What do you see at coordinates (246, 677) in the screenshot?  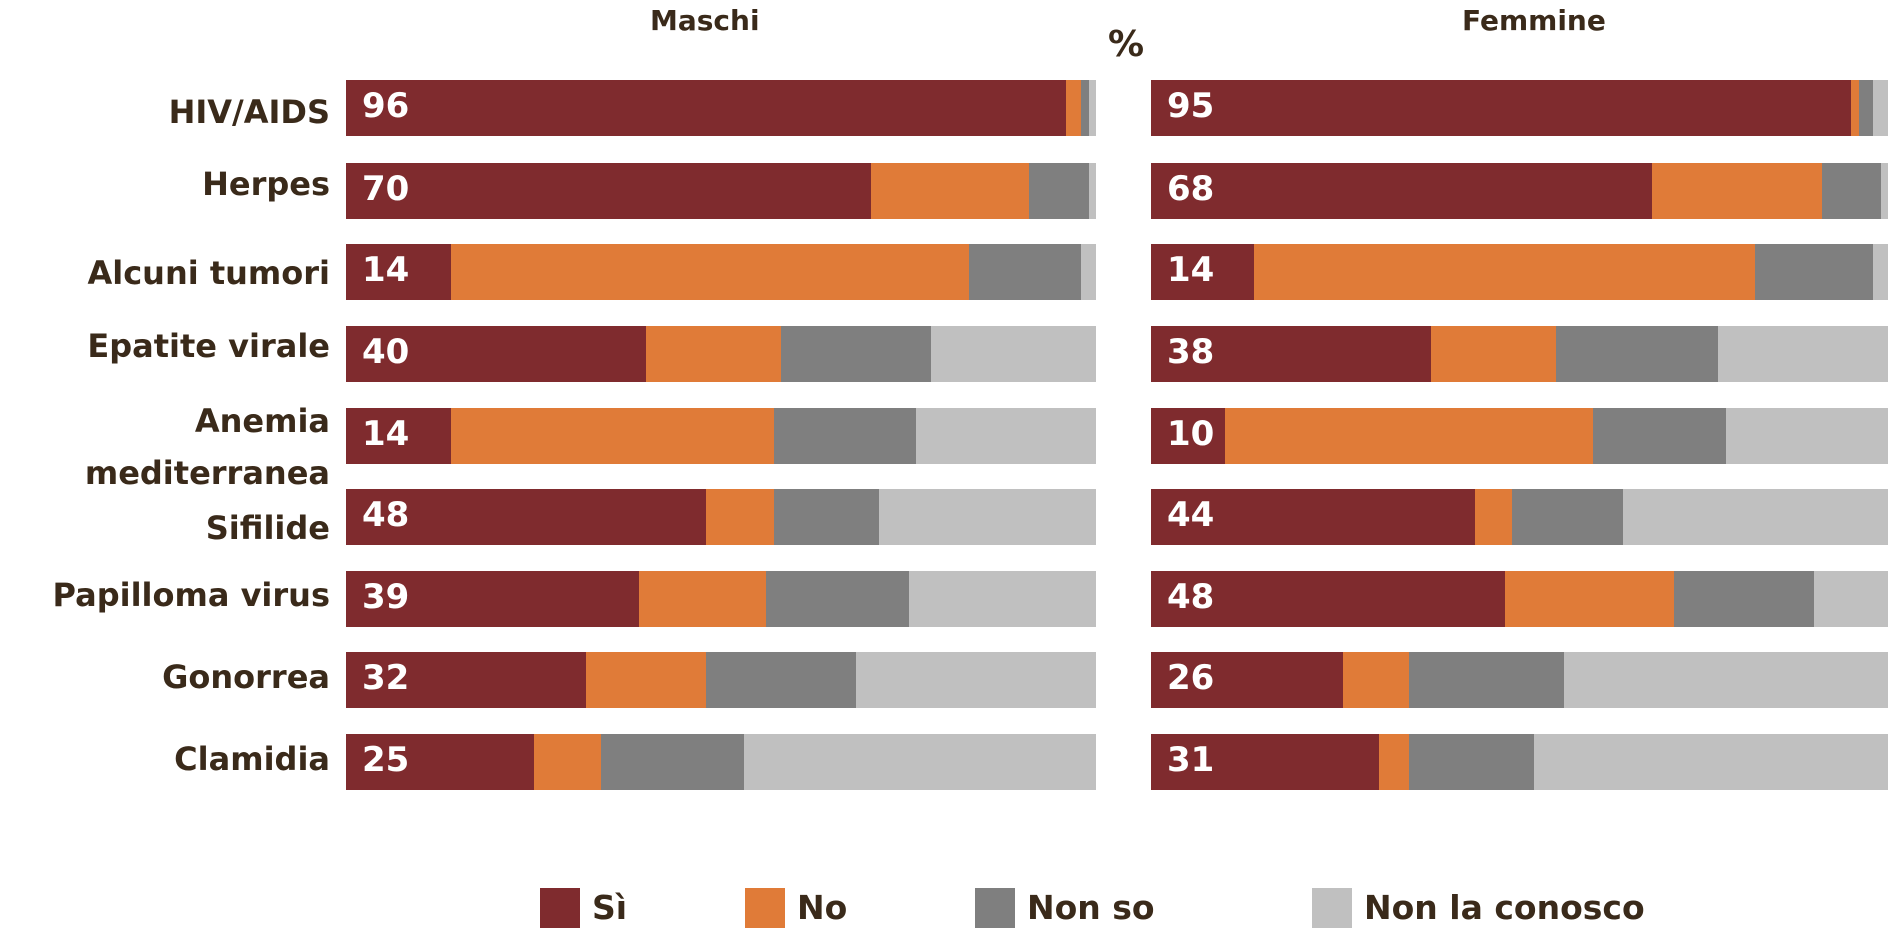 I see `category-label: Gonorrea` at bounding box center [246, 677].